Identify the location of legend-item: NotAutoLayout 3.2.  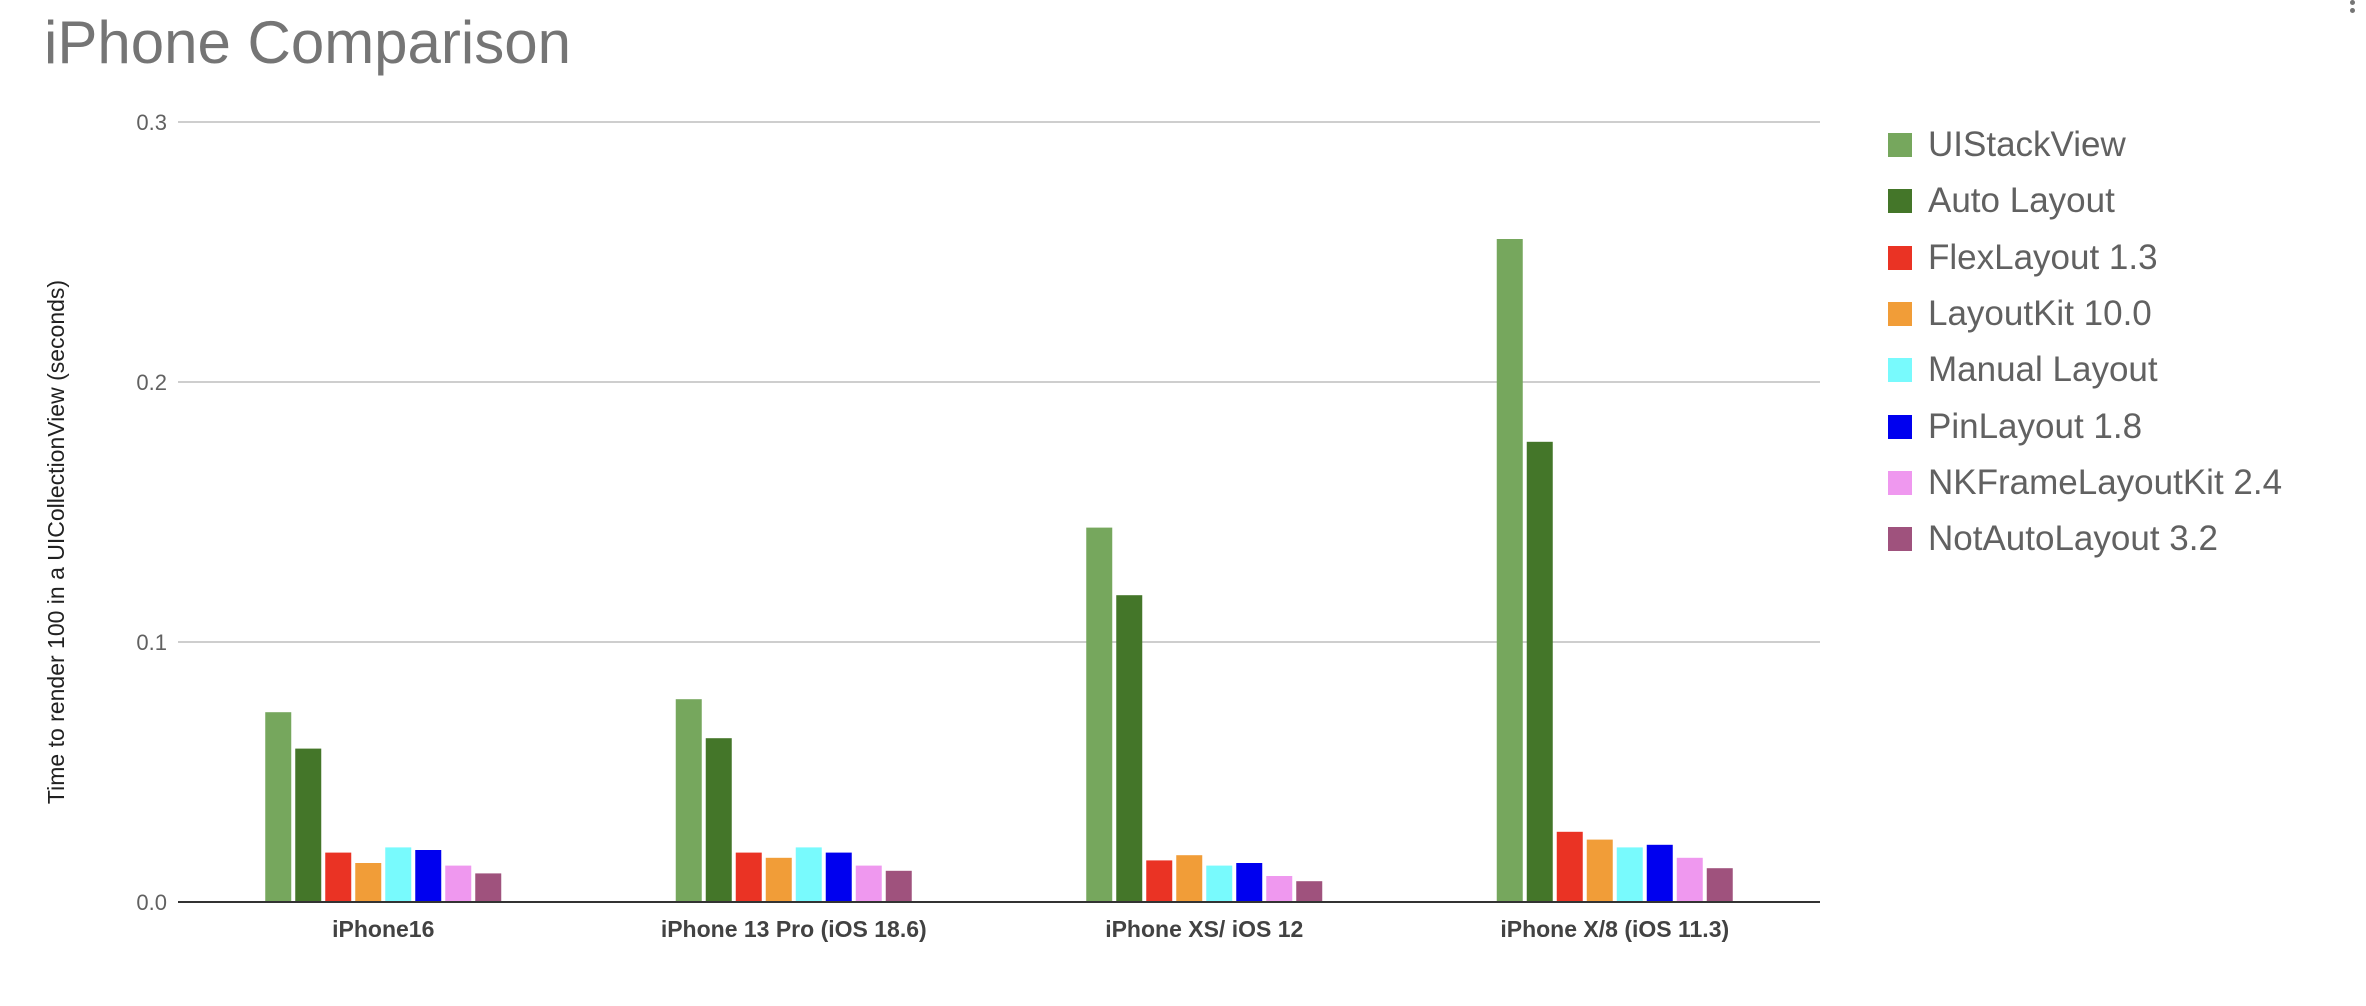
(2085, 539).